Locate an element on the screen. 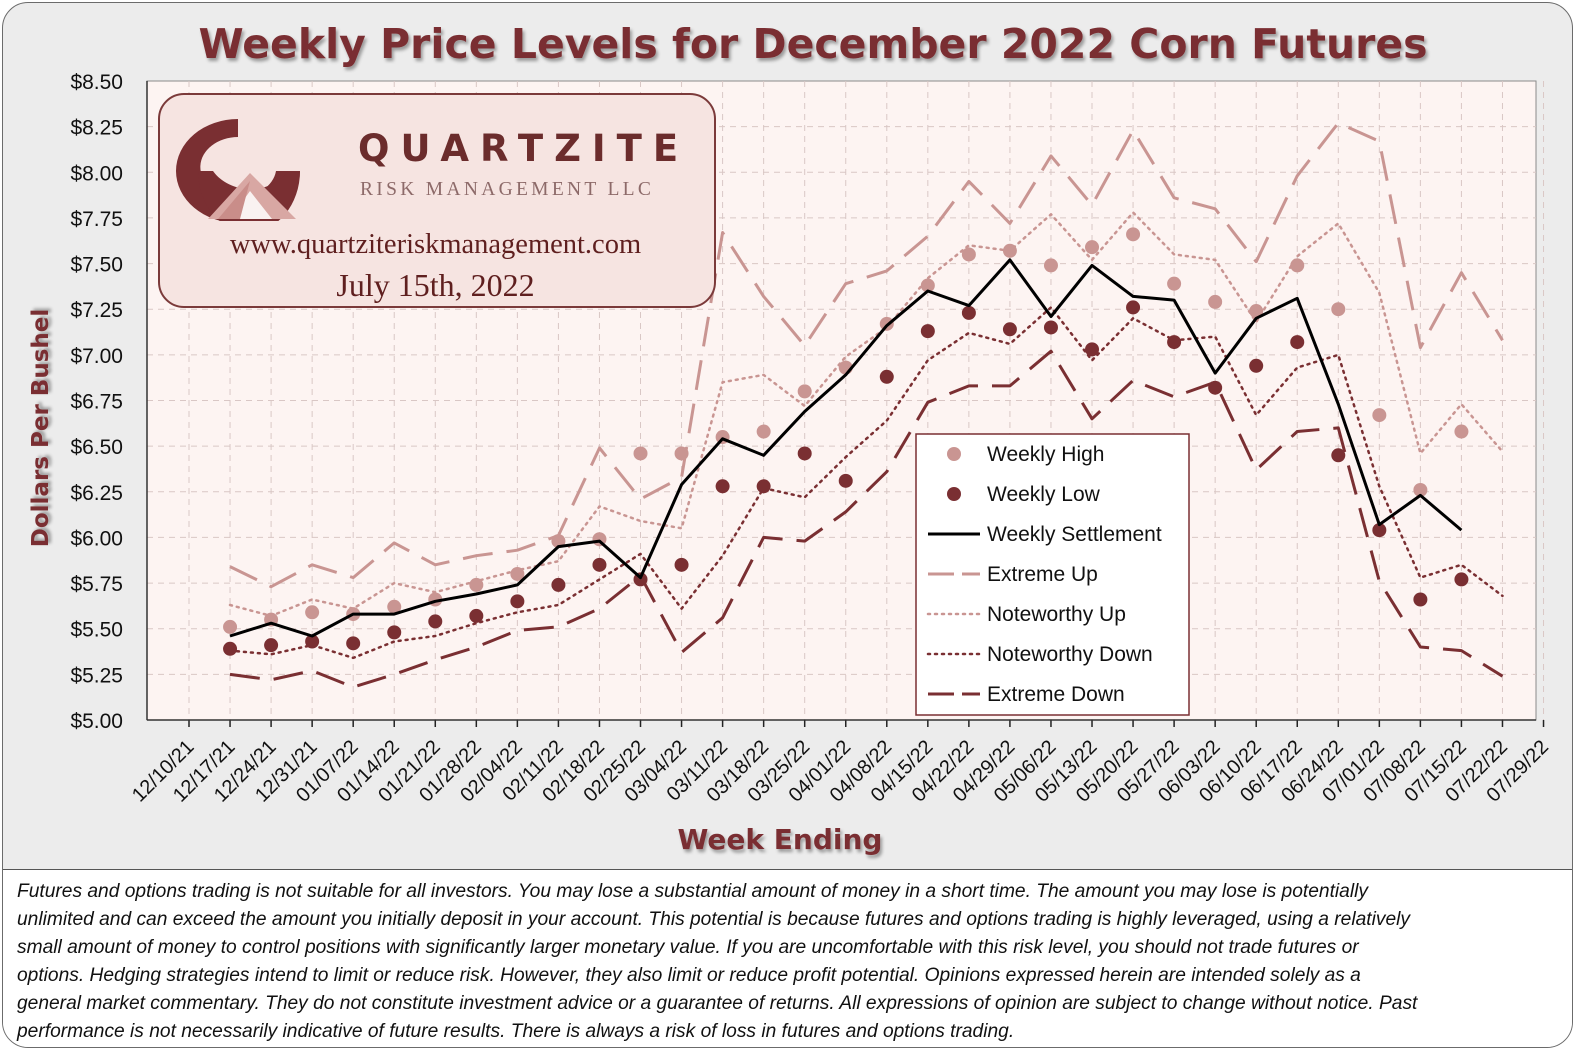 The width and height of the screenshot is (1577, 1052). legend-label: Extreme Up is located at coordinates (1042, 574).